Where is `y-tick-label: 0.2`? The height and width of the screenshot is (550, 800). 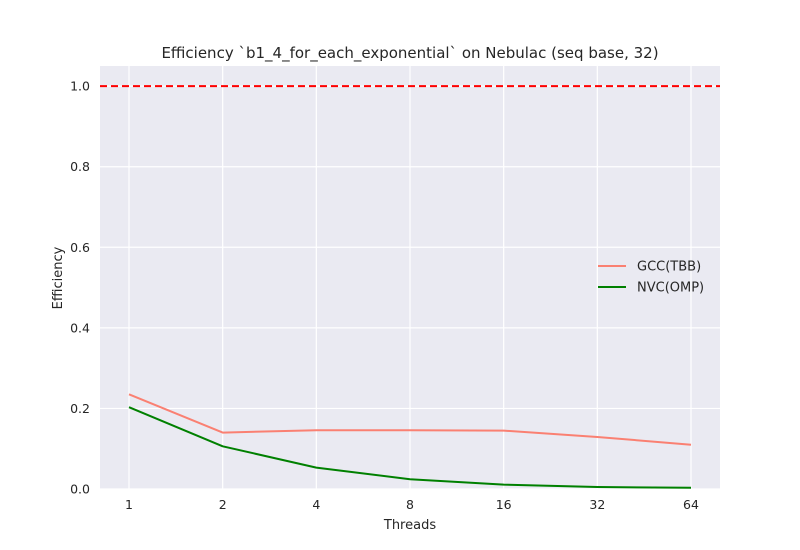 y-tick-label: 0.2 is located at coordinates (80, 408).